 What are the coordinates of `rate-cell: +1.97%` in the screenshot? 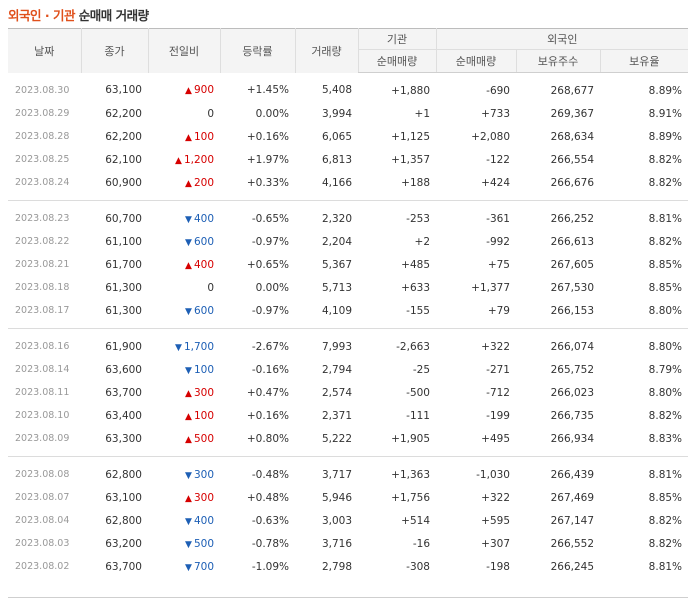 It's located at (267, 159).